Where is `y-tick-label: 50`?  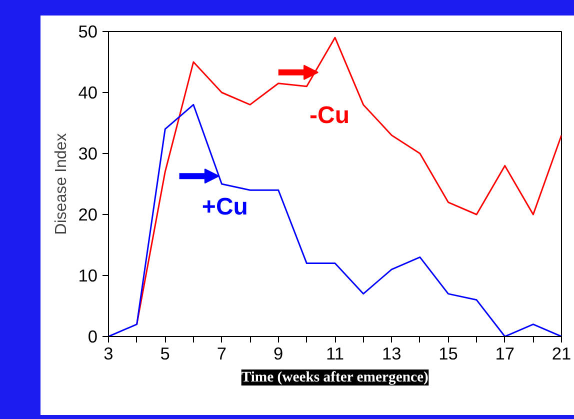
y-tick-label: 50 is located at coordinates (88, 32).